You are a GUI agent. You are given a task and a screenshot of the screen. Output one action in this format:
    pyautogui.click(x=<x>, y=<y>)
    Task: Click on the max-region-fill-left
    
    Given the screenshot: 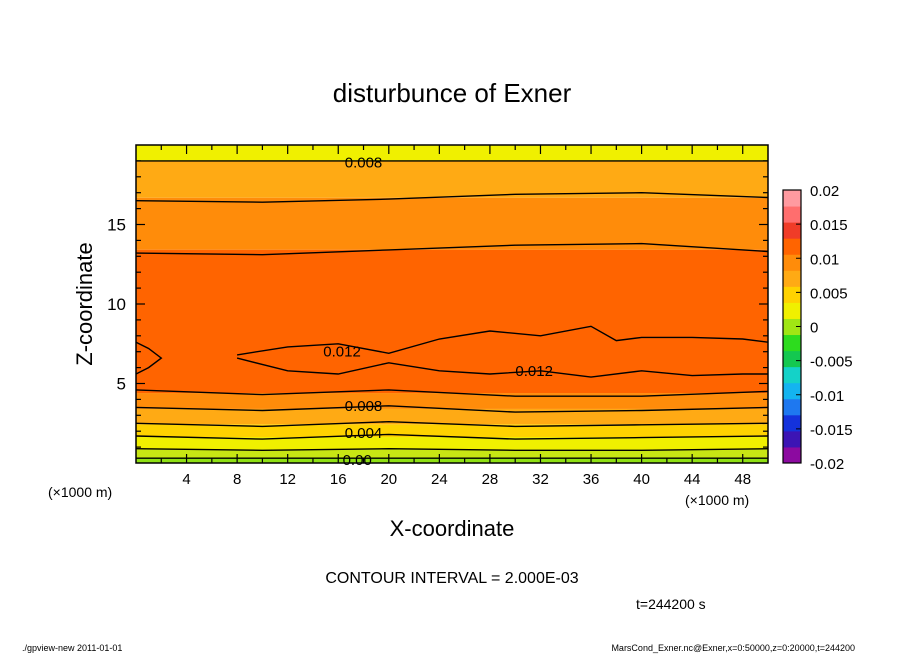 What is the action you would take?
    pyautogui.click(x=149, y=358)
    